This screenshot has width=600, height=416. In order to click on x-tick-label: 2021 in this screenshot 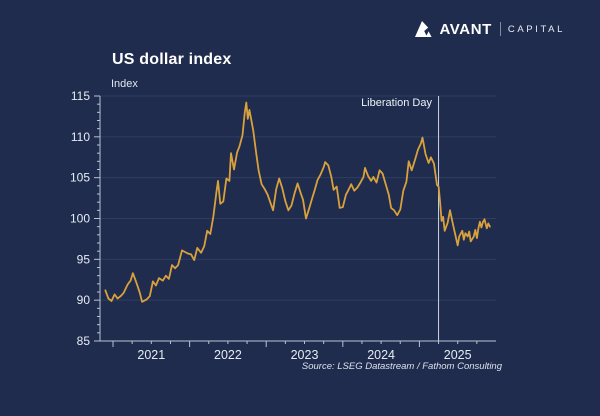, I will do `click(151, 355)`.